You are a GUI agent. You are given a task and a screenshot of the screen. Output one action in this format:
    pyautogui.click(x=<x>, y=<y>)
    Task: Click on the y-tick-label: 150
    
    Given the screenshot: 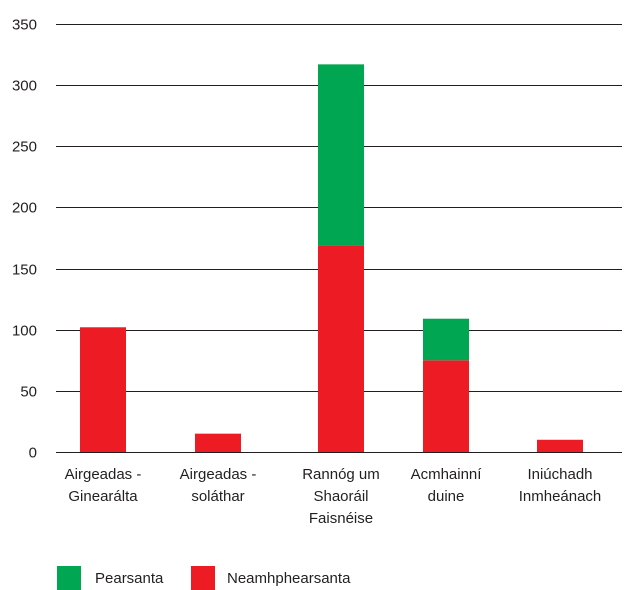 What is the action you would take?
    pyautogui.click(x=24, y=270)
    